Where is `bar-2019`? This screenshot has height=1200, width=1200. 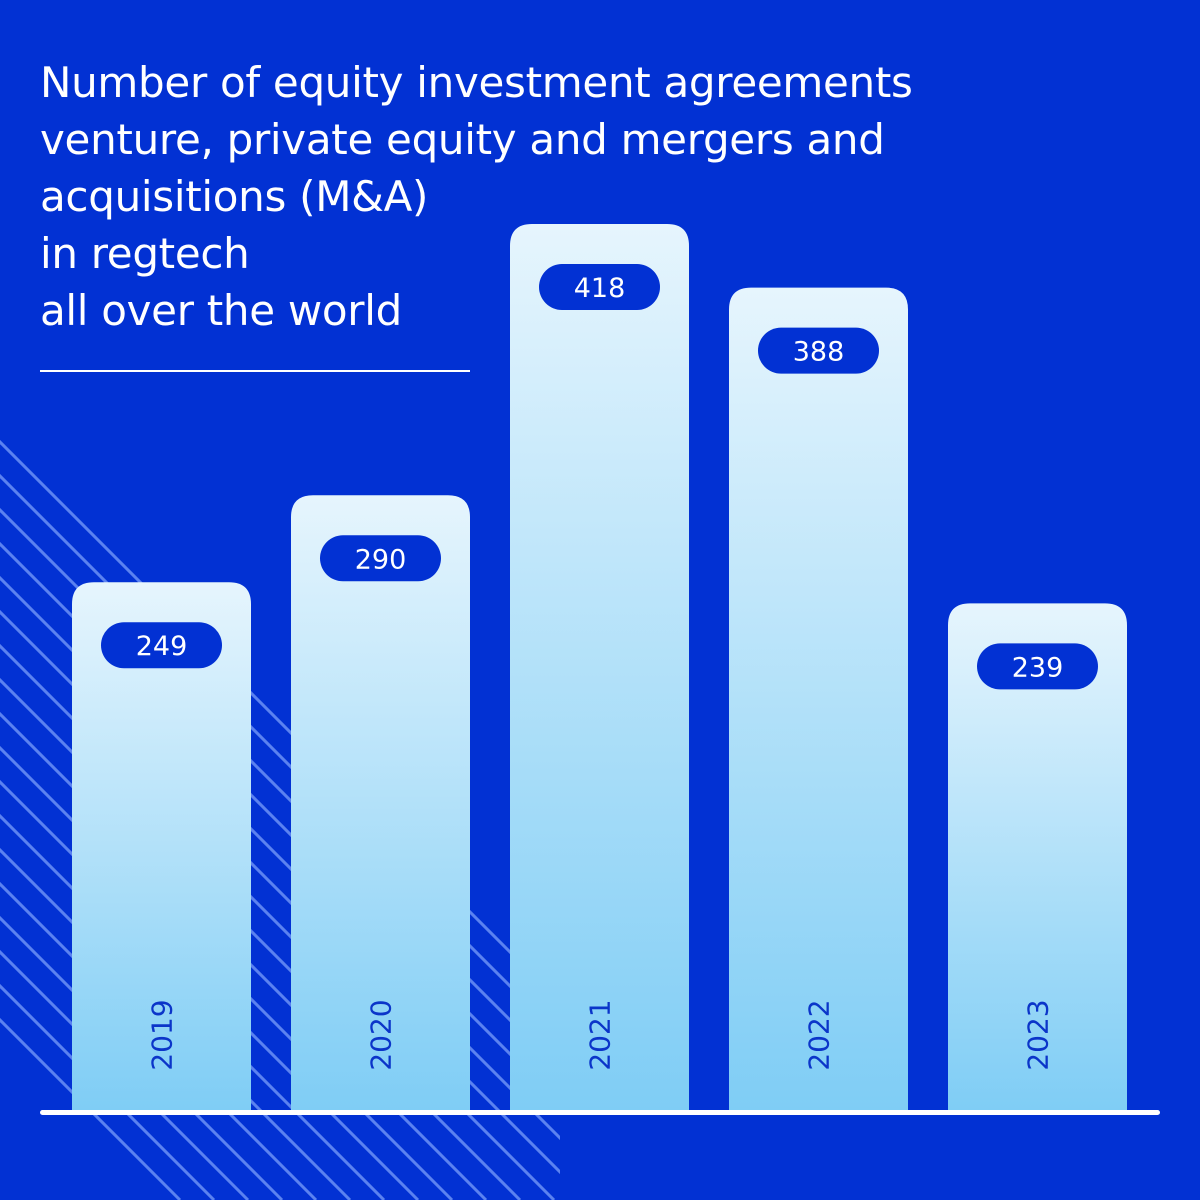 bar-2019 is located at coordinates (161, 846).